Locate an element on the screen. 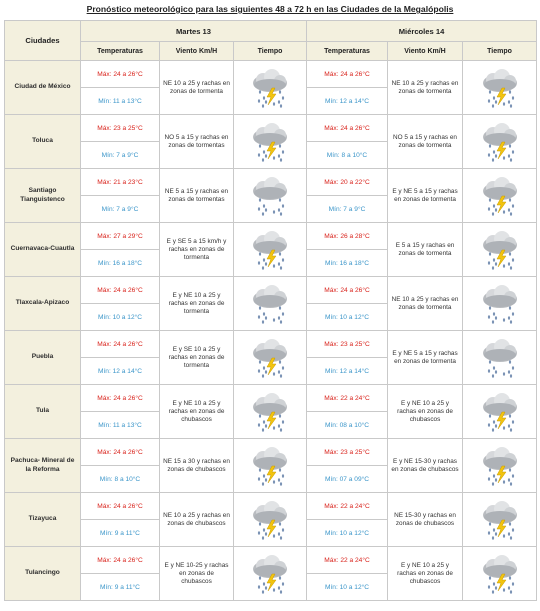 The height and width of the screenshot is (611, 540). city-name: Puebla is located at coordinates (42, 357).